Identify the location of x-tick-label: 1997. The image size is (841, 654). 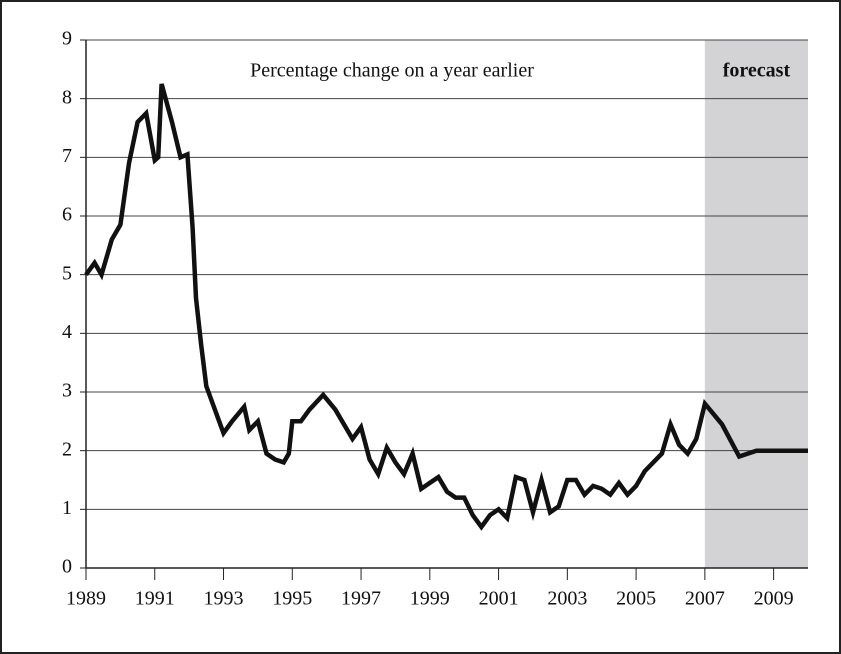
(361, 599).